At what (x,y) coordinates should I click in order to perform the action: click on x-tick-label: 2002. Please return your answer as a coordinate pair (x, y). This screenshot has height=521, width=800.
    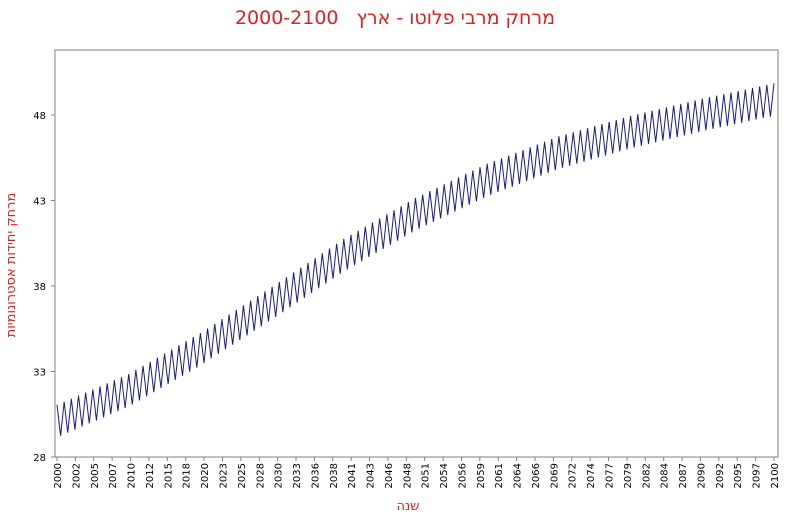
    Looking at the image, I should click on (76, 475).